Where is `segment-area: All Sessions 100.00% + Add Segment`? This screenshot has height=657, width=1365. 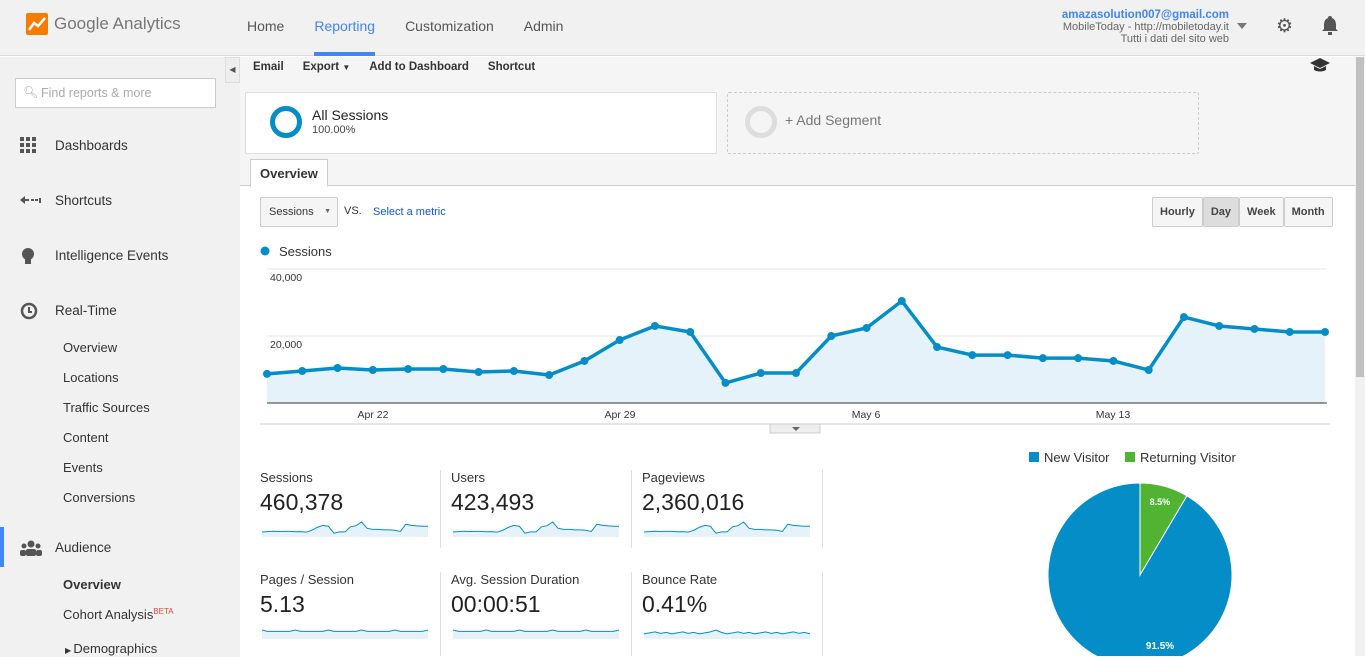 segment-area: All Sessions 100.00% + Add Segment is located at coordinates (797, 136).